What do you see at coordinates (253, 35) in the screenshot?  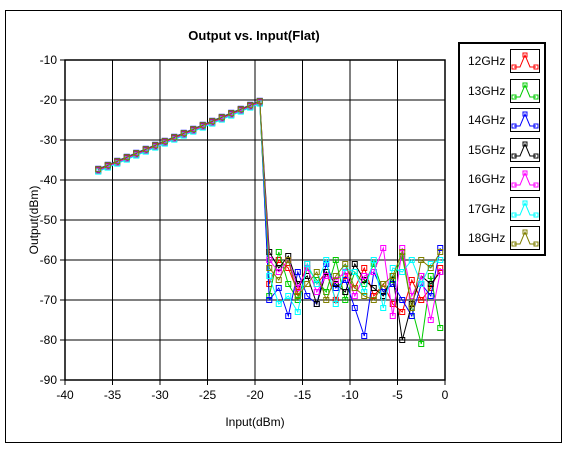 I see `chart-title: Output vs. Input(Flat)` at bounding box center [253, 35].